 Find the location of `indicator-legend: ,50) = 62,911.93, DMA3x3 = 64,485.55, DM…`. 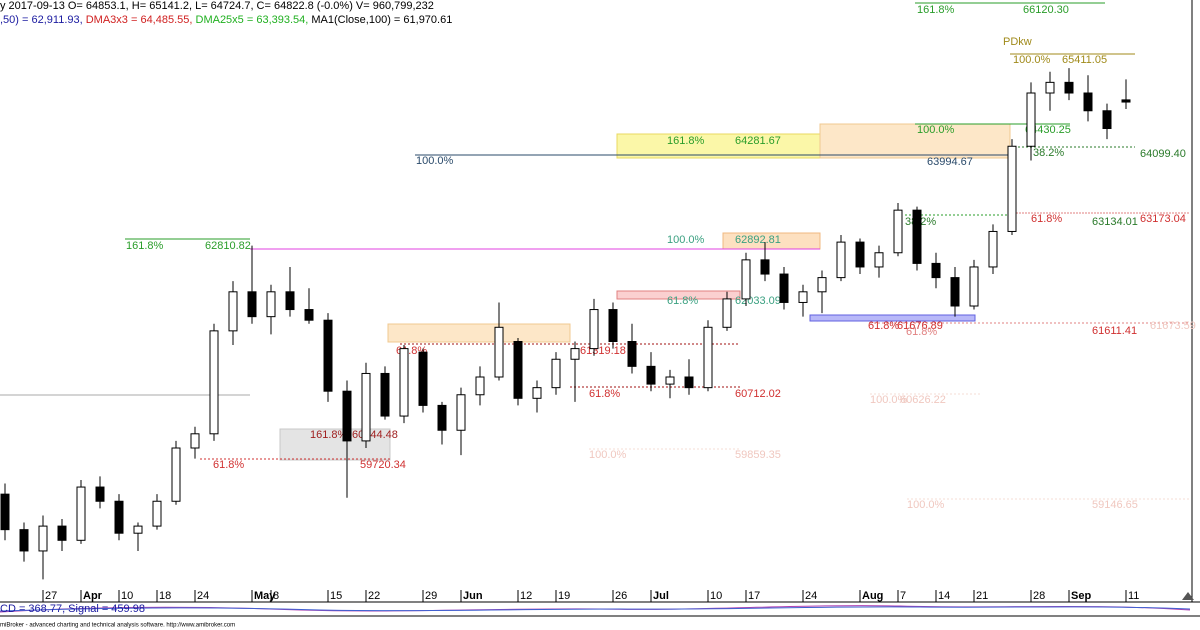

indicator-legend: ,50) = 62,911.93, DMA3x3 = 64,485.55, DM… is located at coordinates (226, 20).